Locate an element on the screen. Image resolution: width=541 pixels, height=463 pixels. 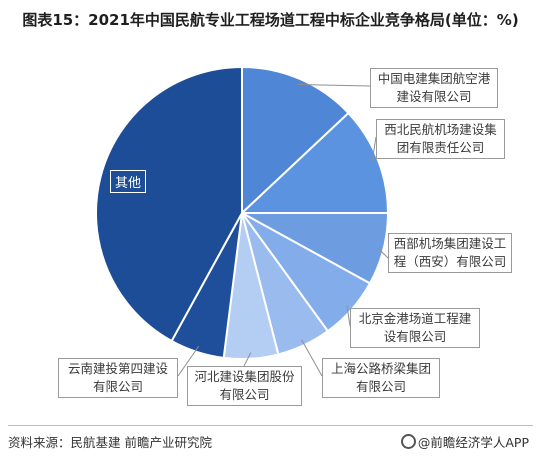
chart-title: 图表15：2021年中国民航专业工程场道工程中标企业竞争格局(单位：%) is located at coordinates (270, 20).